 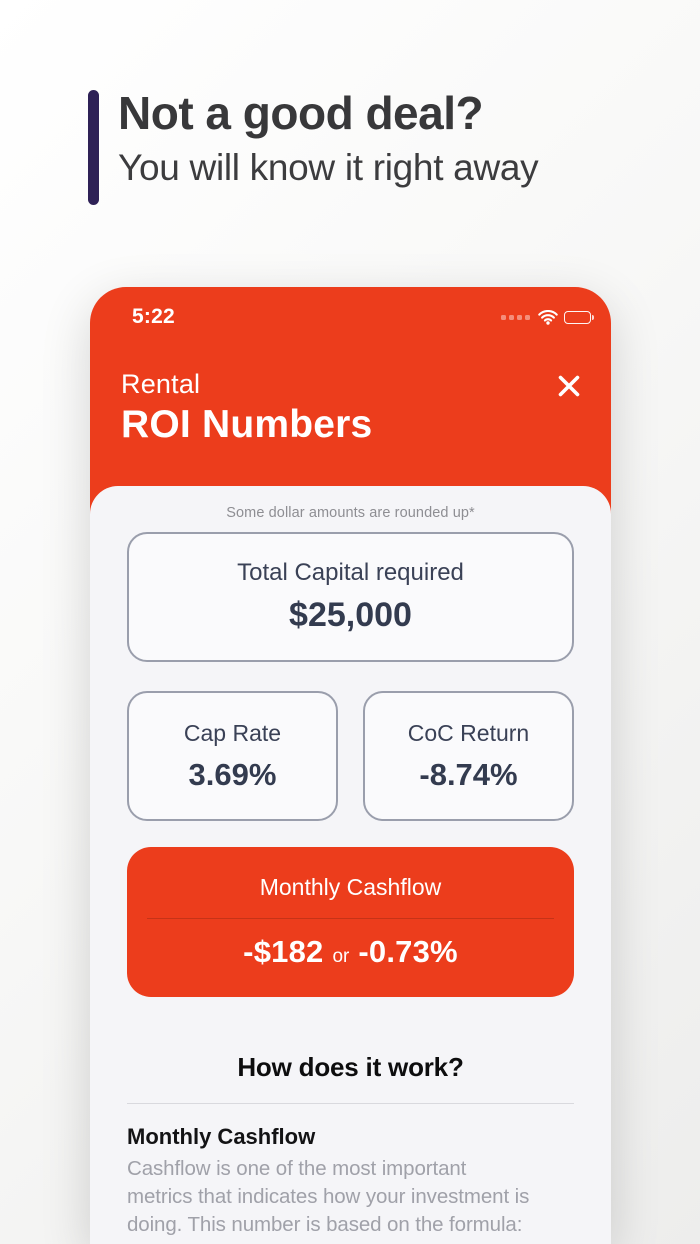 I want to click on status-bar: 5:22, so click(x=350, y=309).